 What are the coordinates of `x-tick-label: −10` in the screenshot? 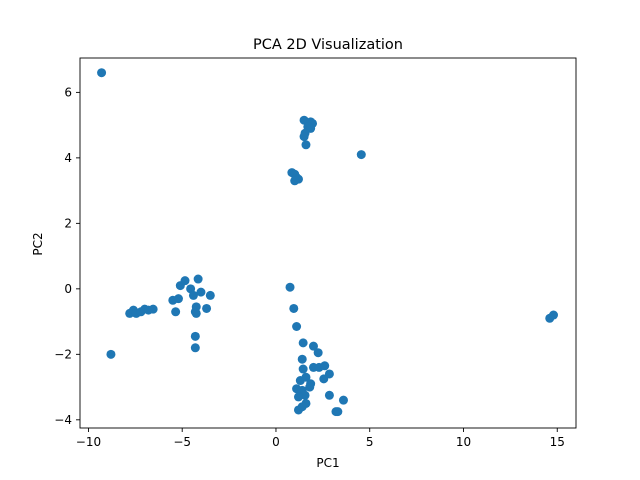 It's located at (88, 442).